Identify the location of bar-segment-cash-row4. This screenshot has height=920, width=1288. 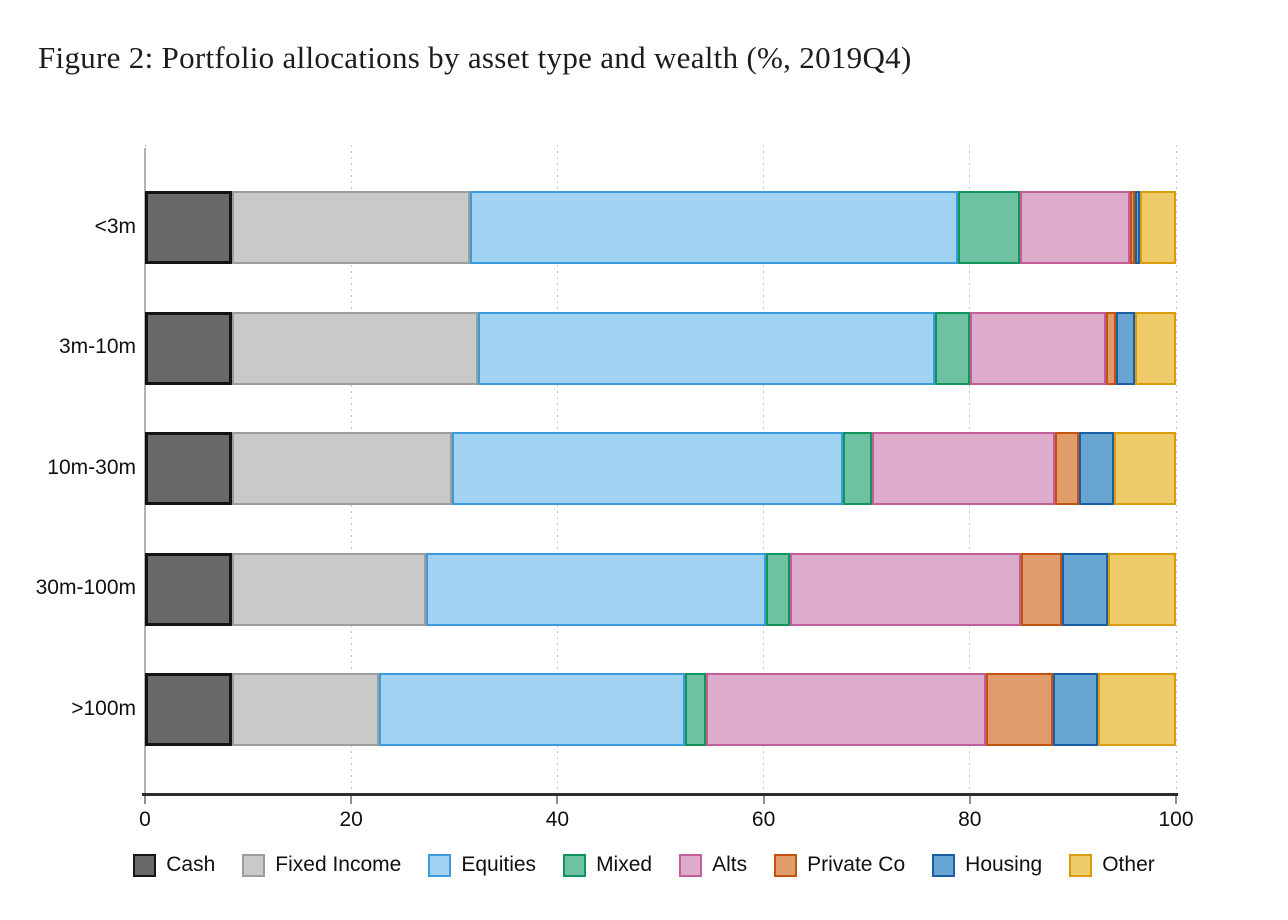
(188, 710).